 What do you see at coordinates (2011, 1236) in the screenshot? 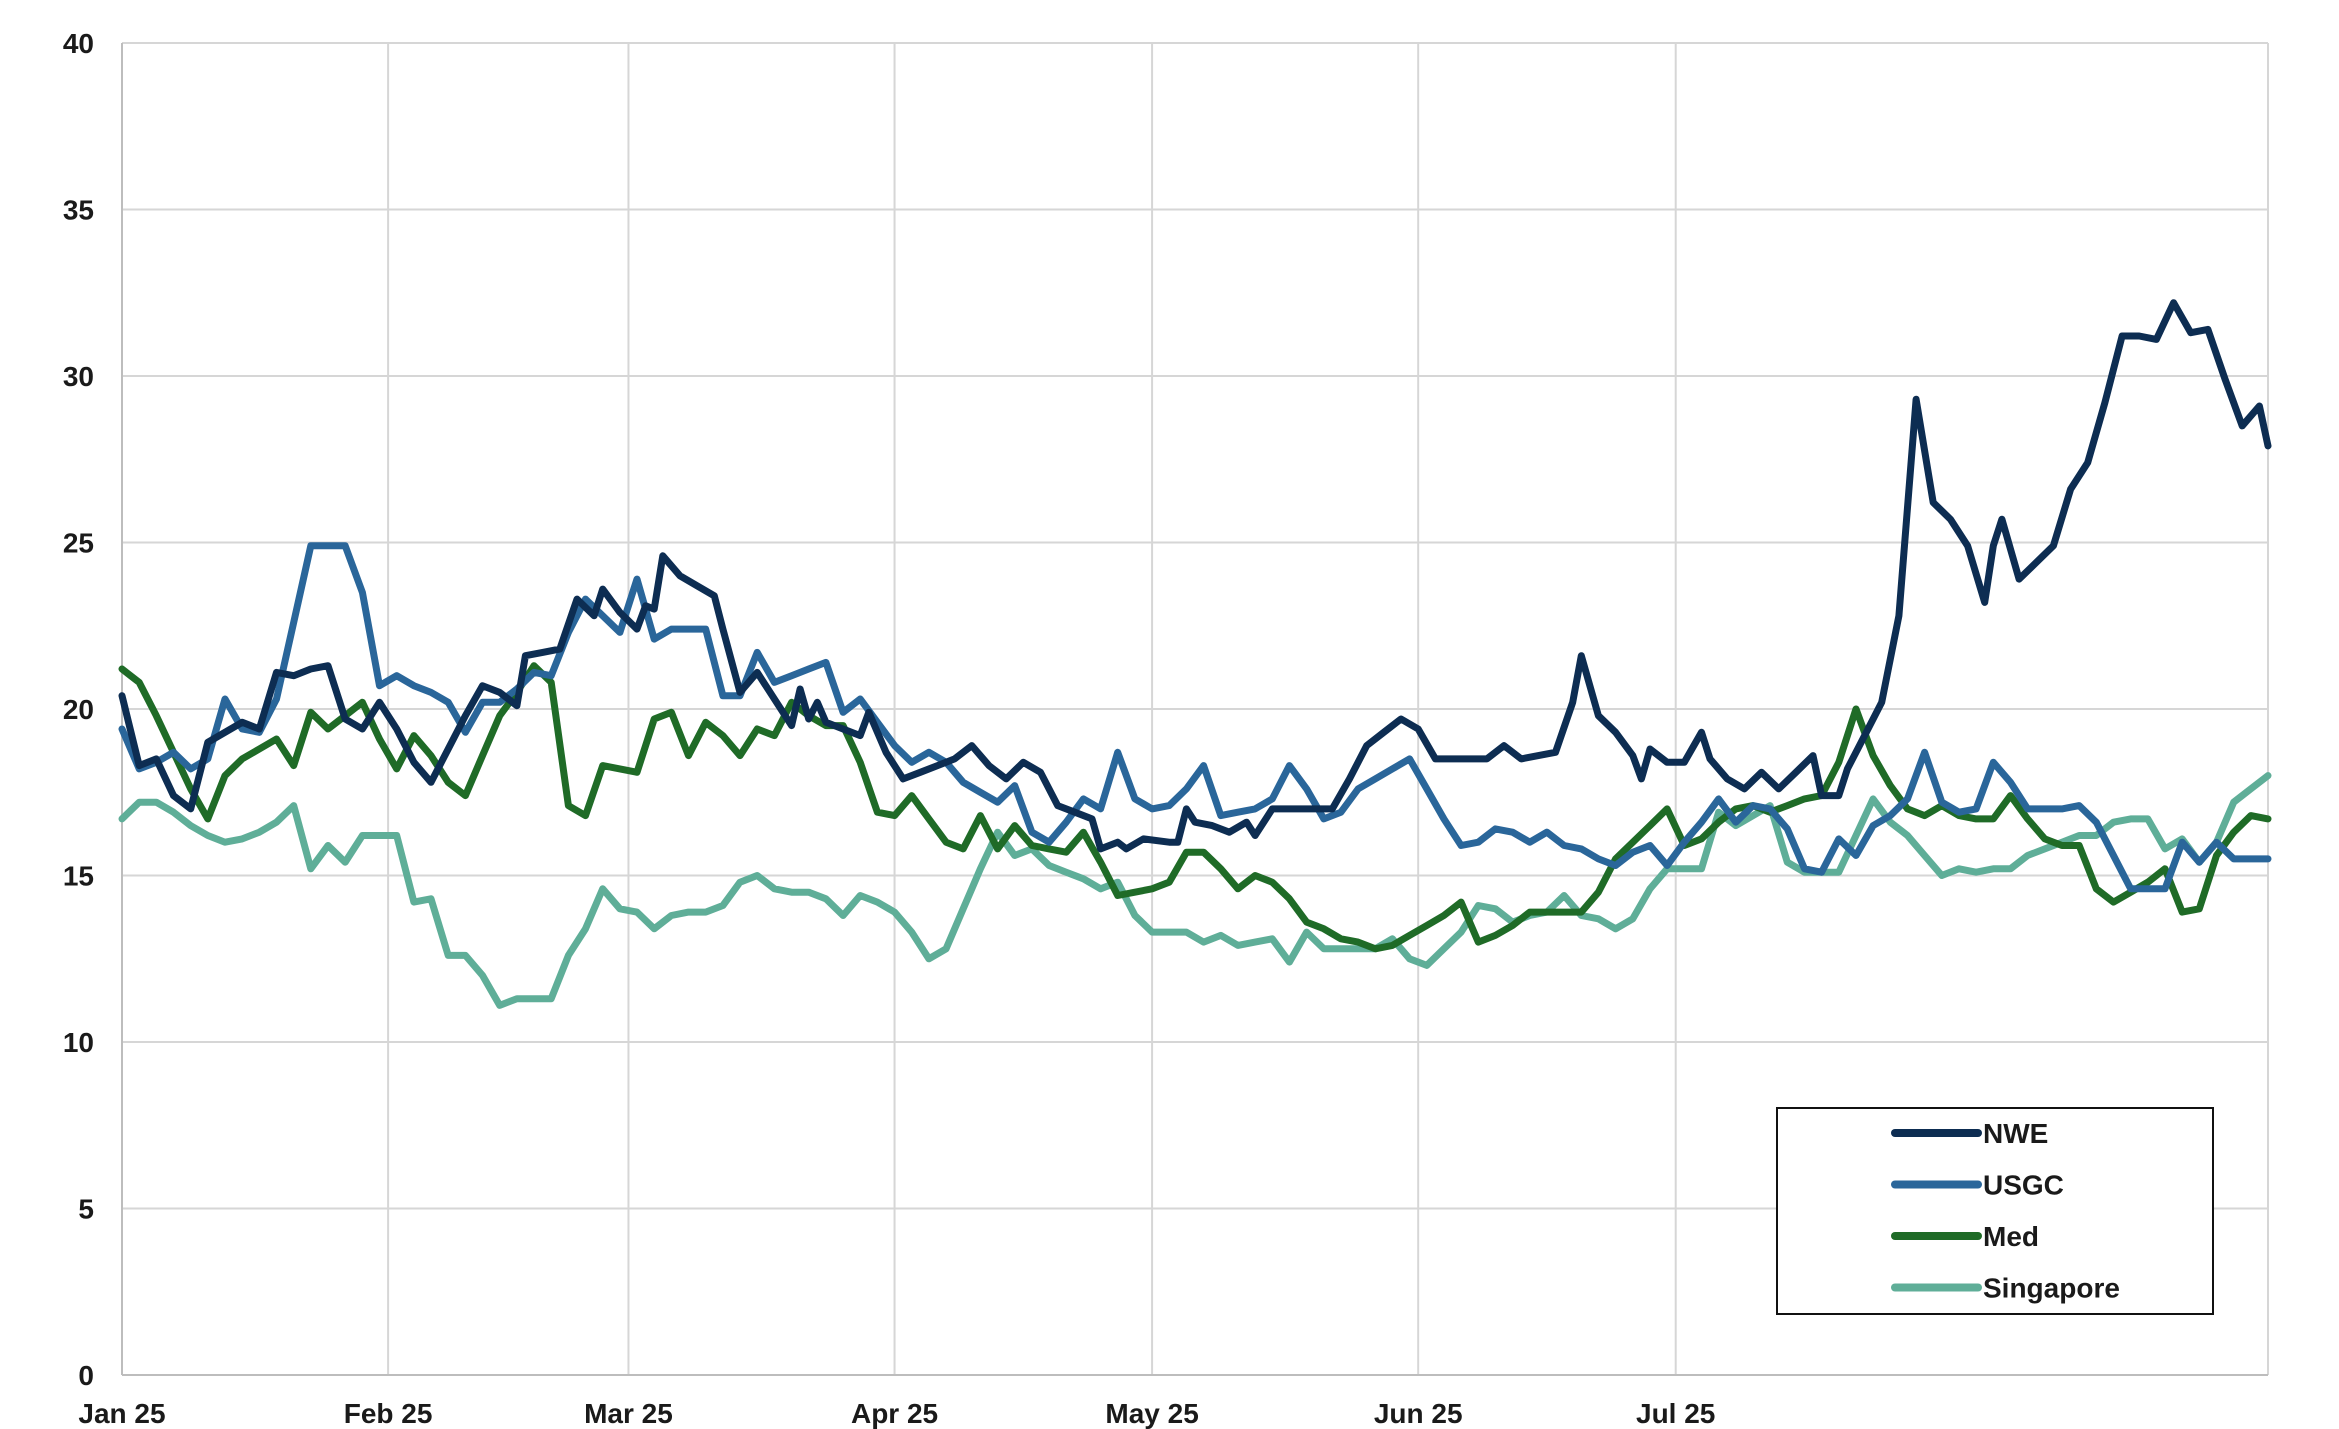
I see `legend-label: Med` at bounding box center [2011, 1236].